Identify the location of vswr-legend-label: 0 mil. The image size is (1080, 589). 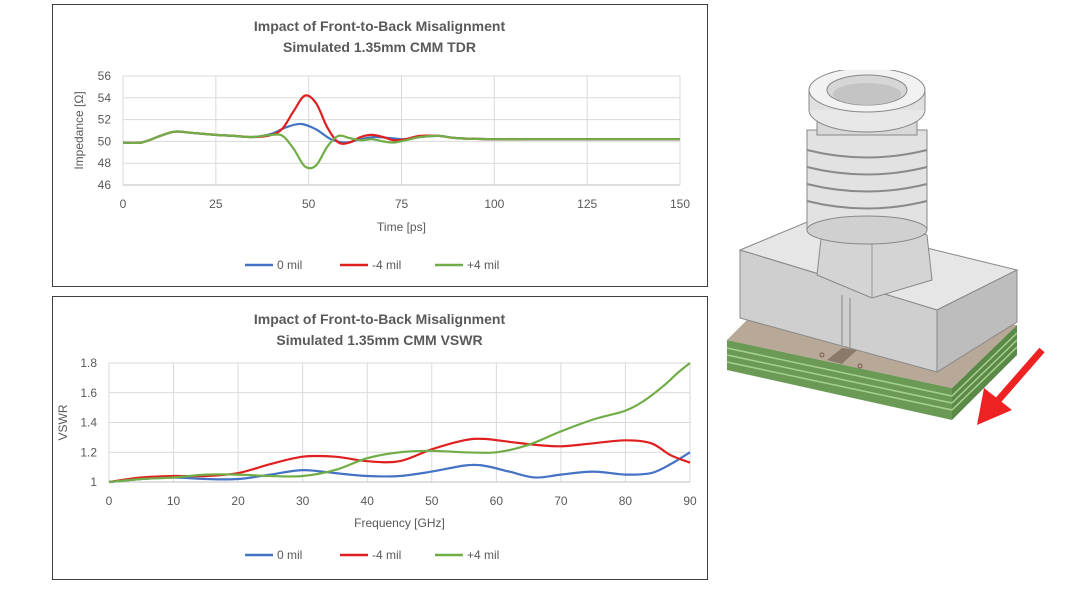
(289, 555).